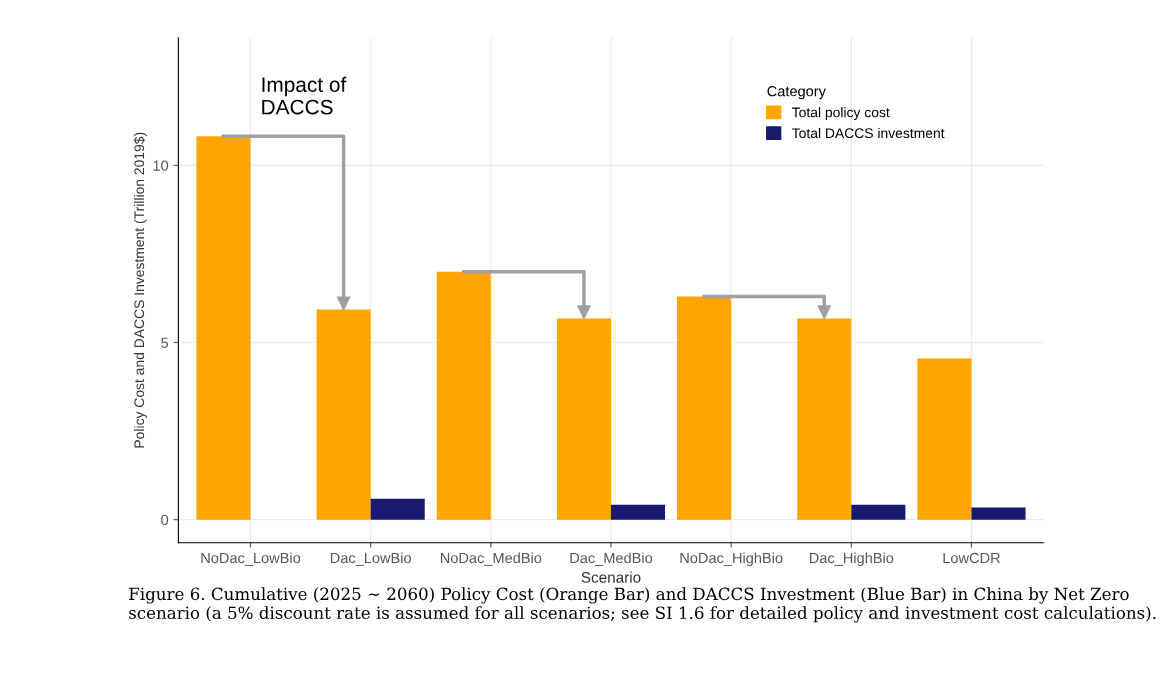 This screenshot has width=1166, height=675. What do you see at coordinates (251, 559) in the screenshot?
I see `x-tick-label: NoDac_LowBio` at bounding box center [251, 559].